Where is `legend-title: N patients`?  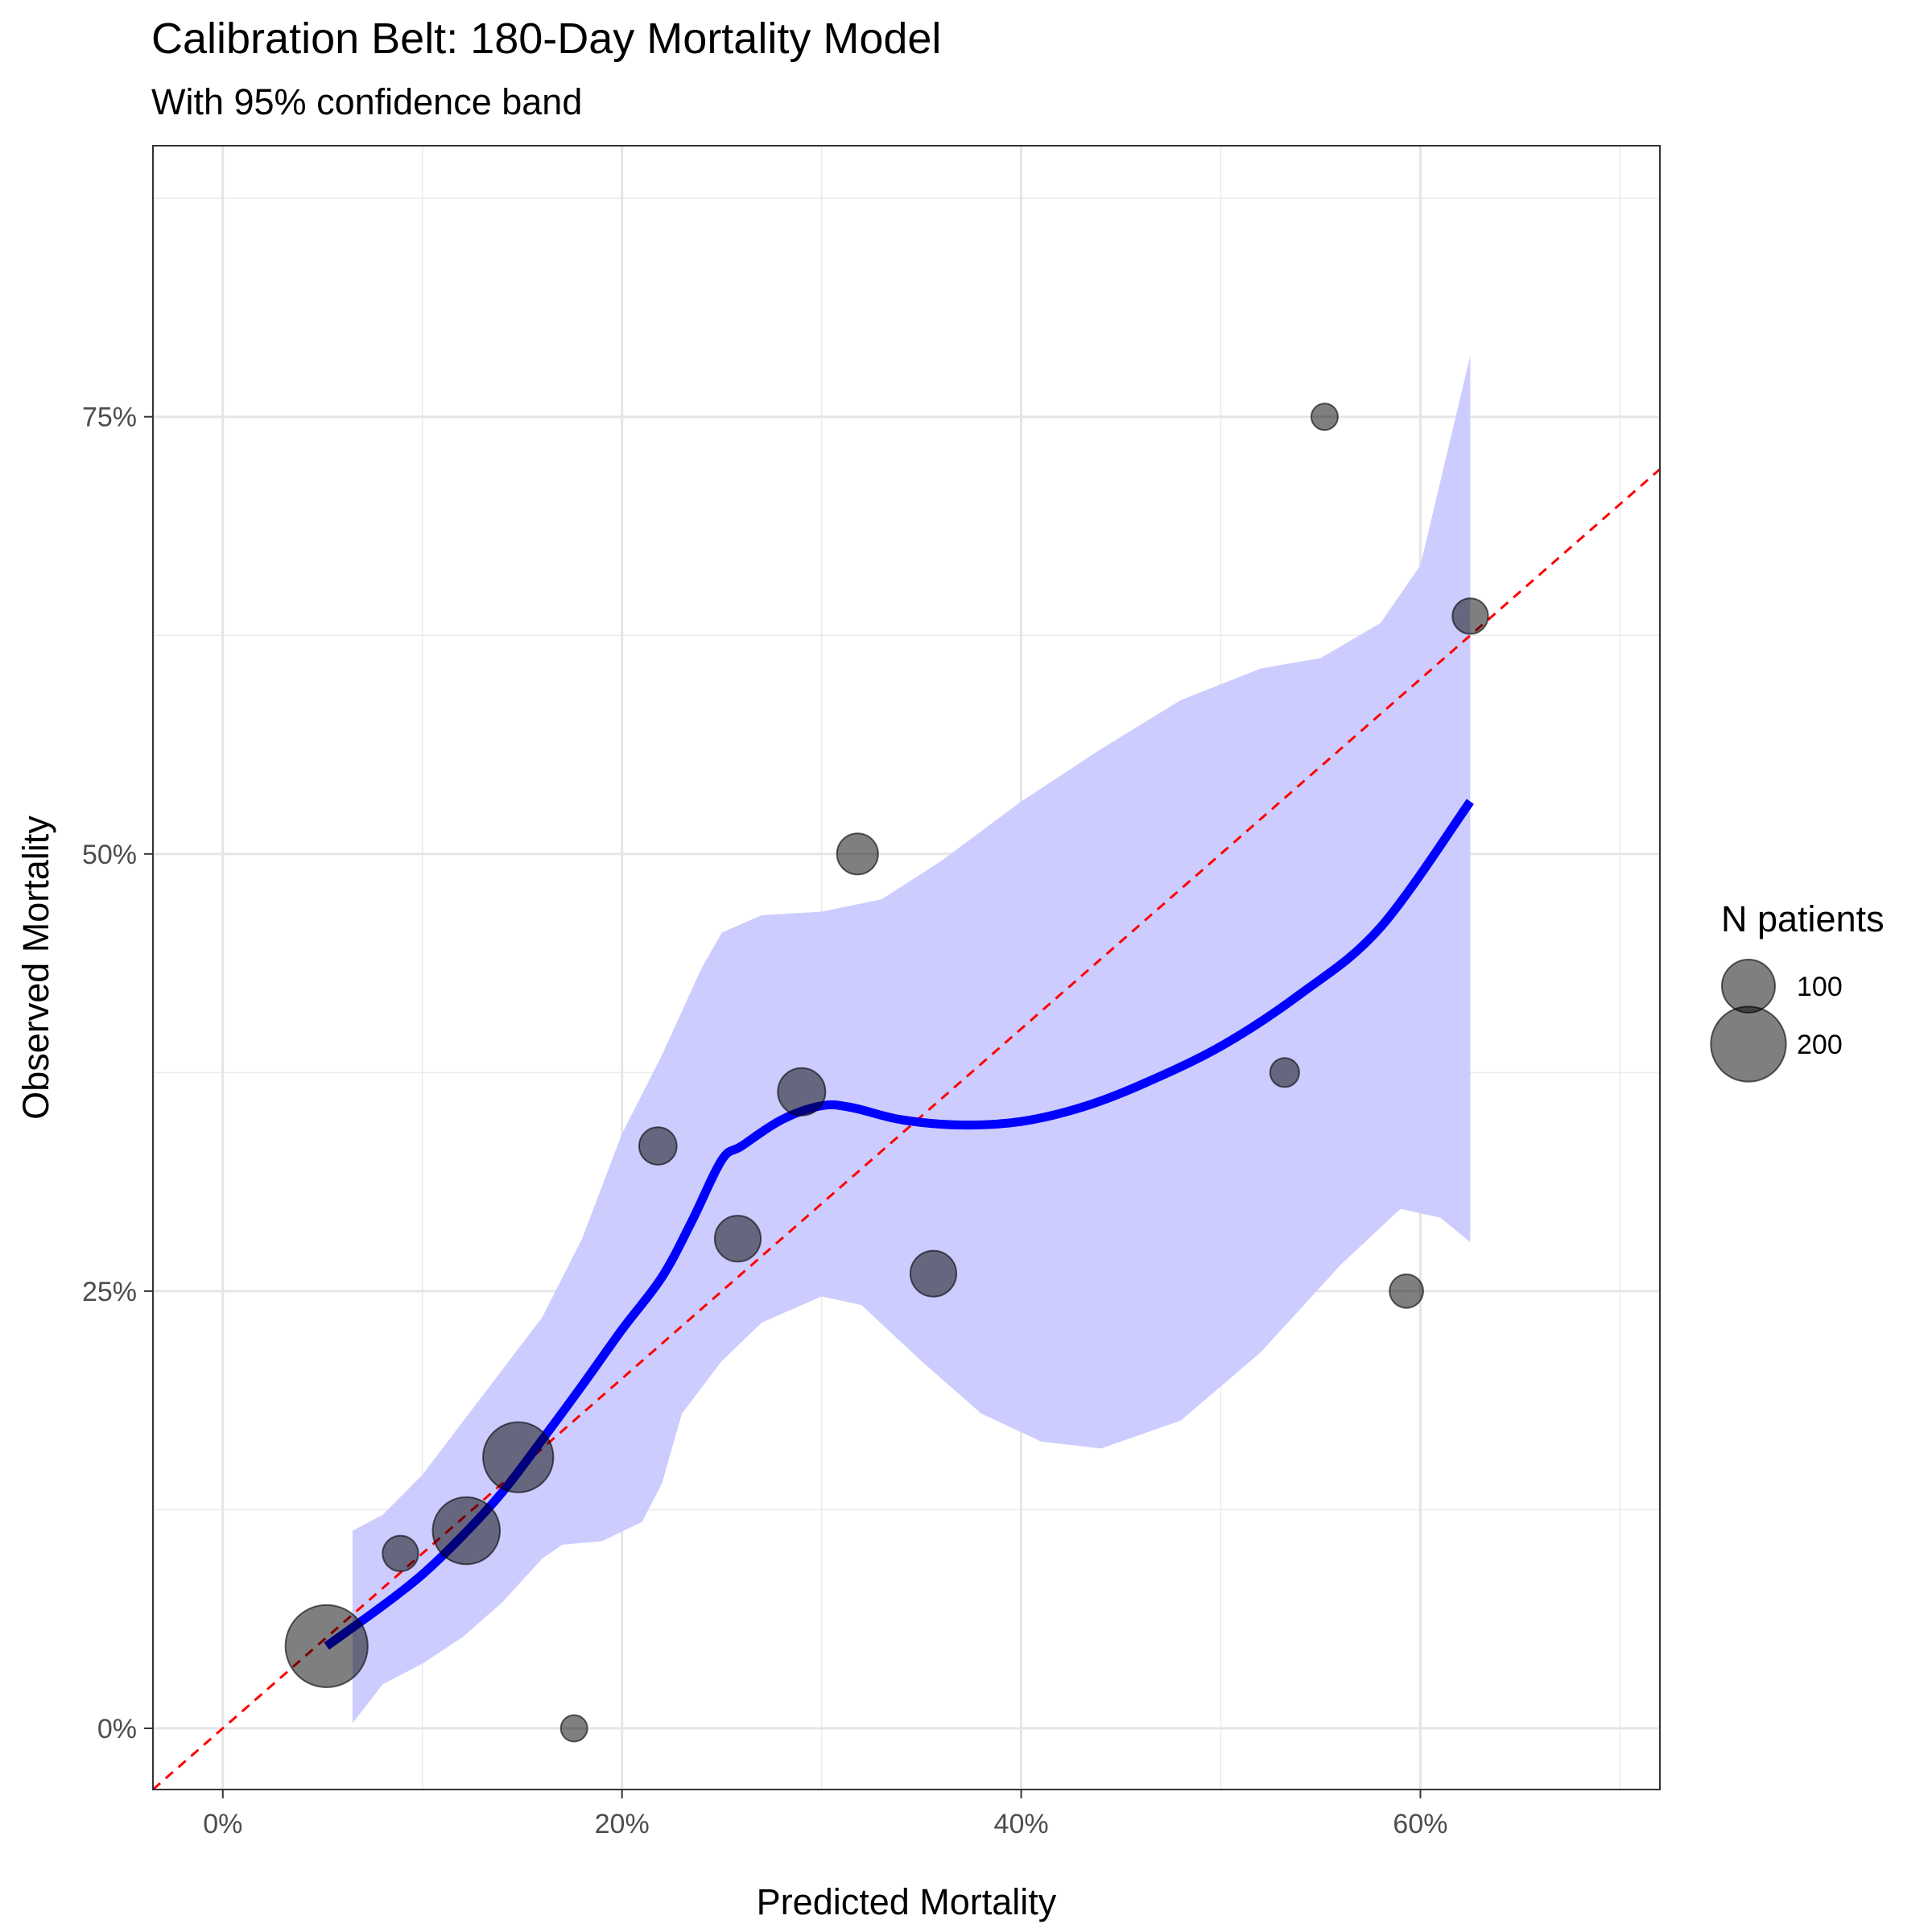 legend-title: N patients is located at coordinates (1803, 918).